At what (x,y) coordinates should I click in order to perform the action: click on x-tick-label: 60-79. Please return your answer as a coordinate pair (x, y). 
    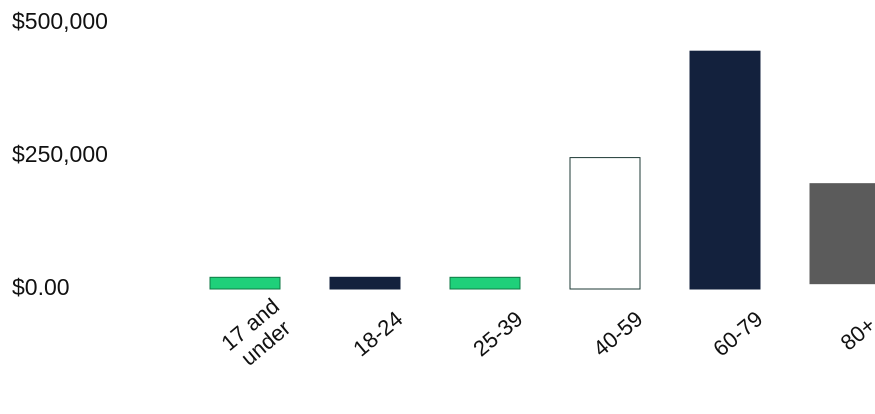
    Looking at the image, I should click on (737, 333).